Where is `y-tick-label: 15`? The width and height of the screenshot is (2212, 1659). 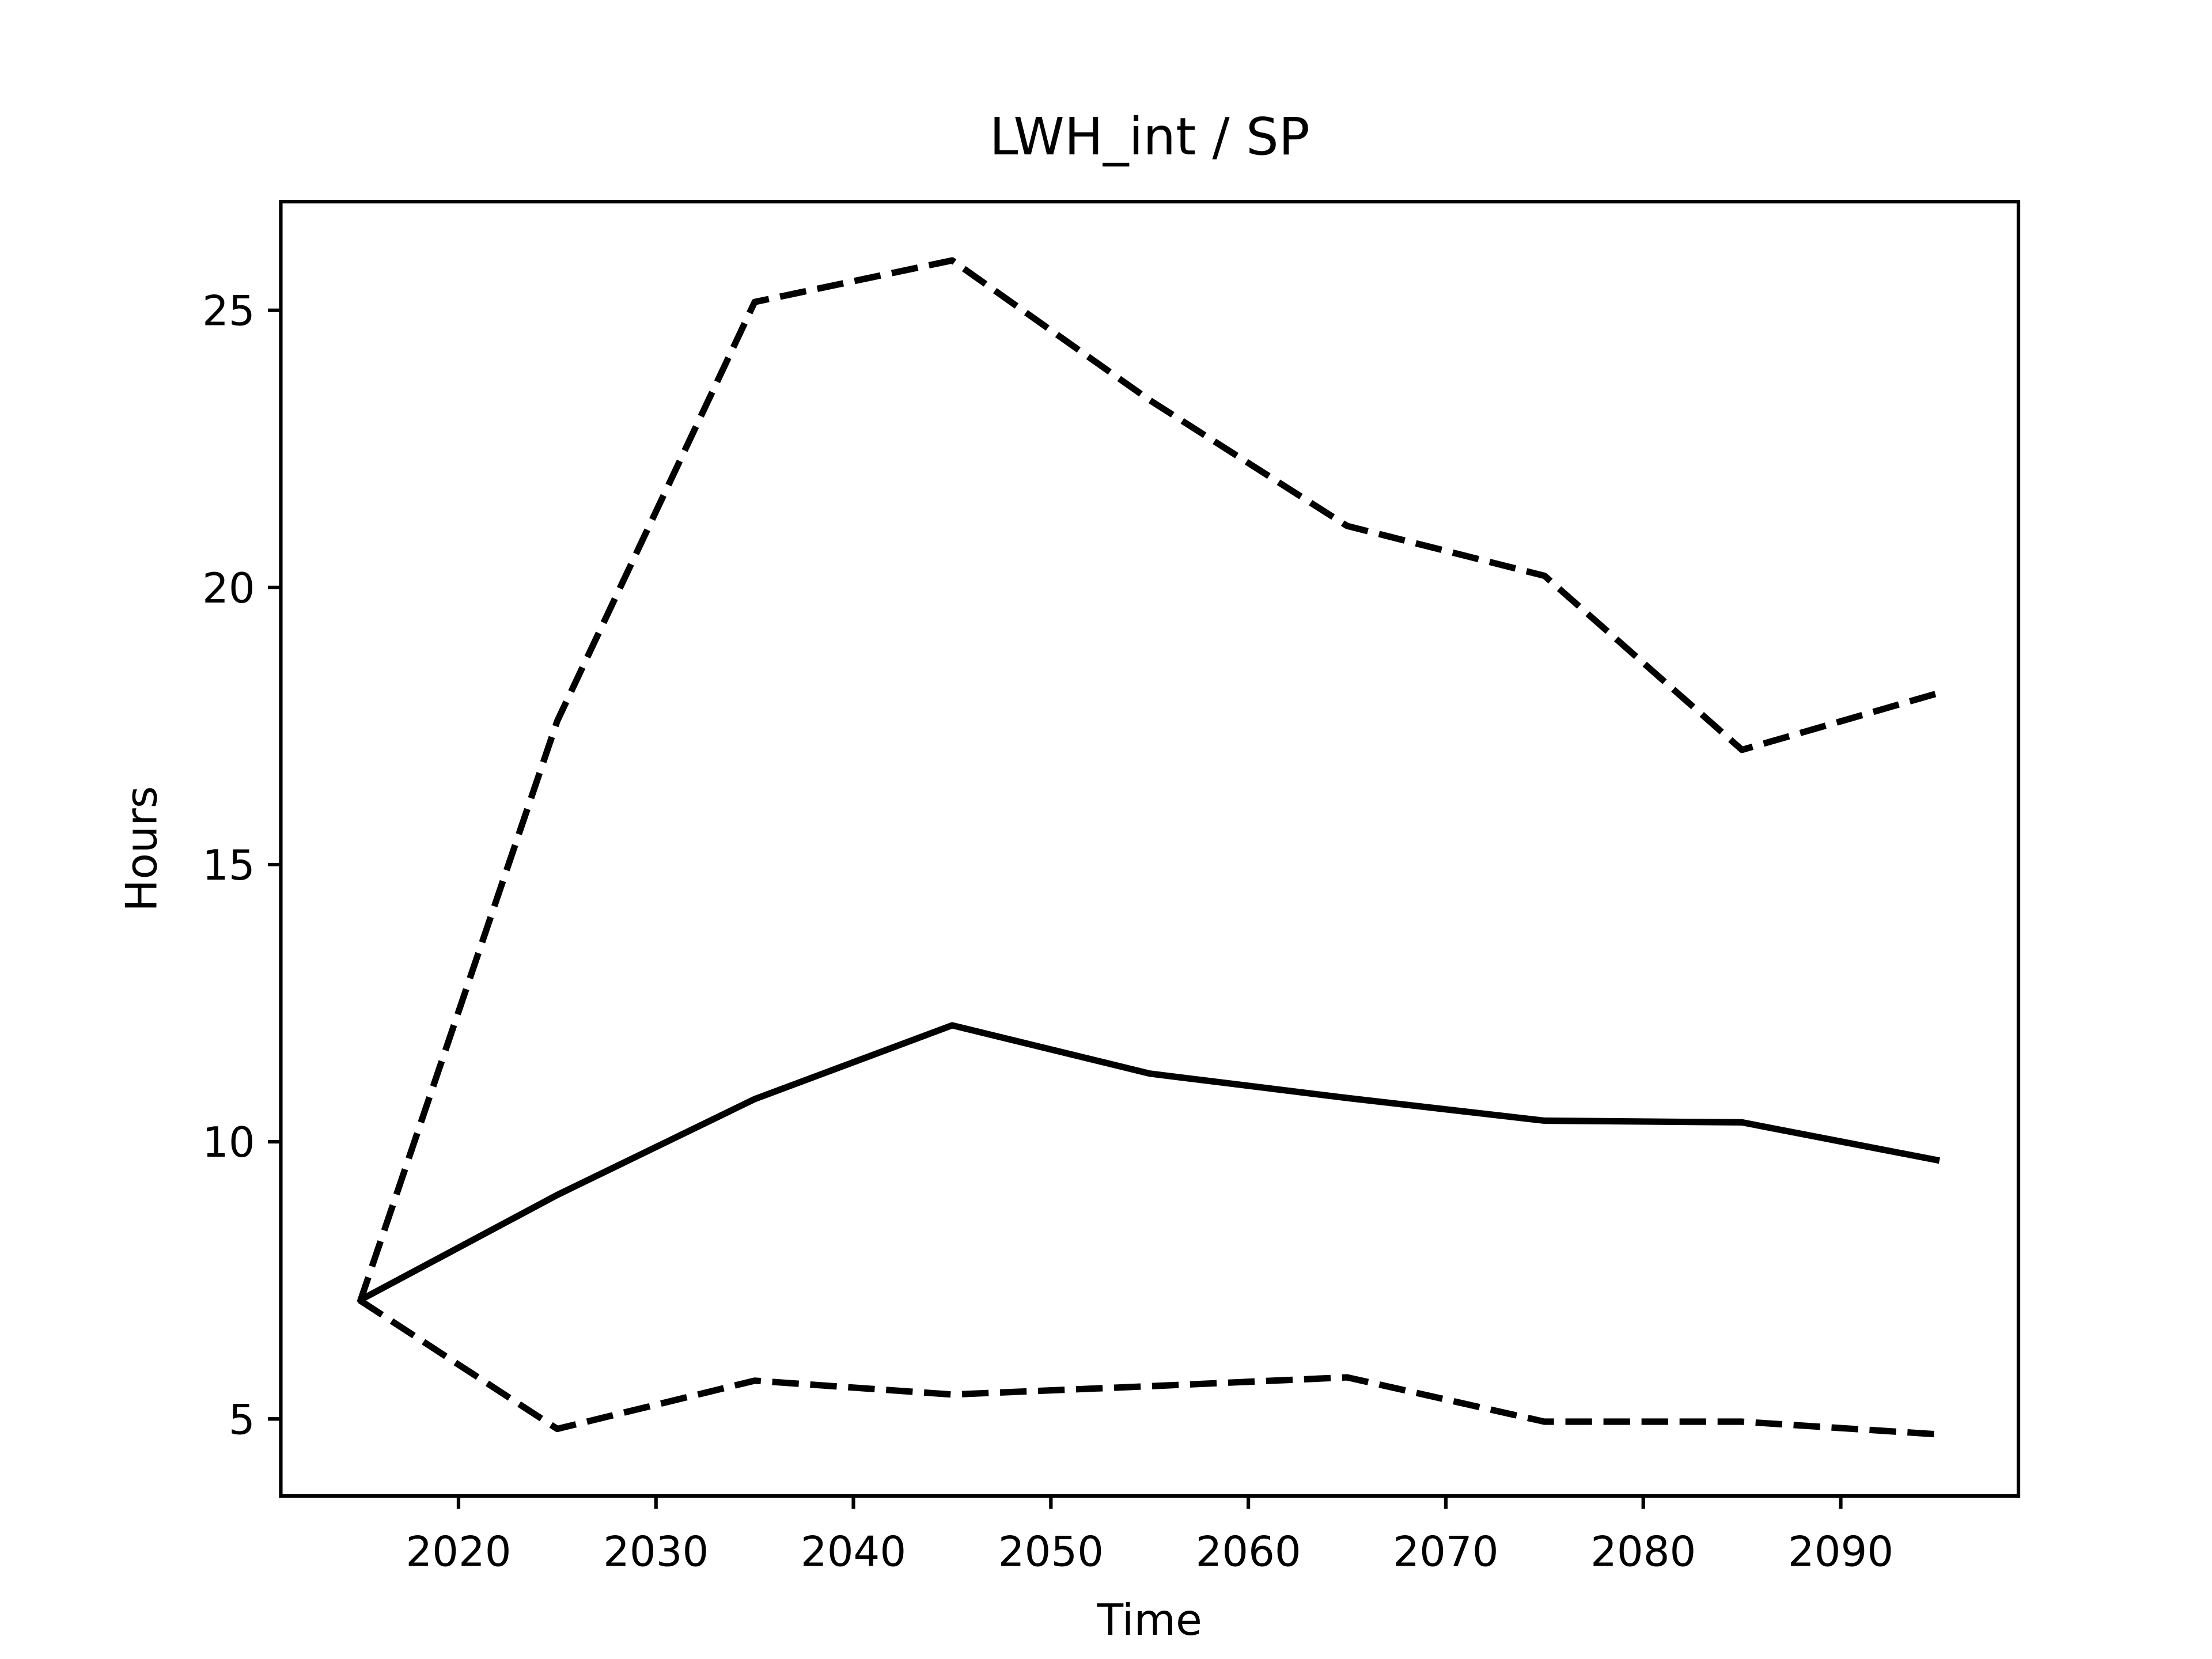
y-tick-label: 15 is located at coordinates (228, 865).